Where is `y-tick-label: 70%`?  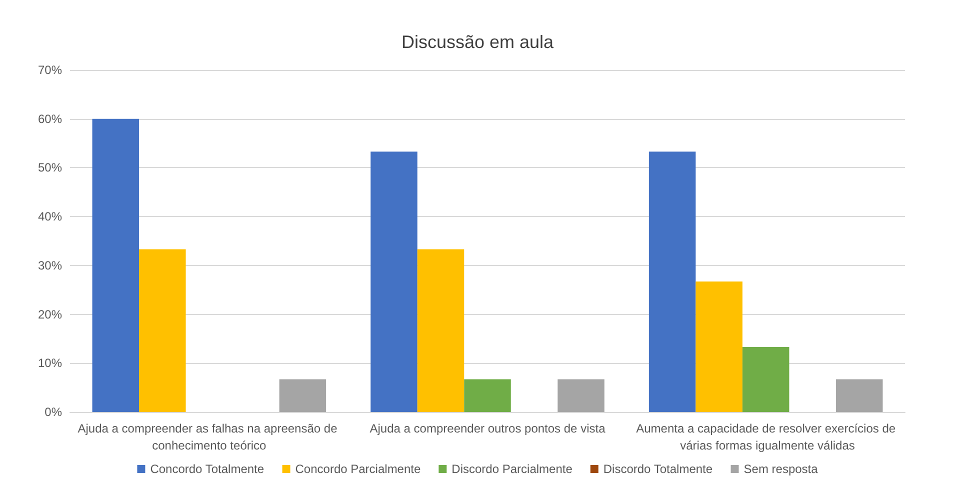 y-tick-label: 70% is located at coordinates (50, 70).